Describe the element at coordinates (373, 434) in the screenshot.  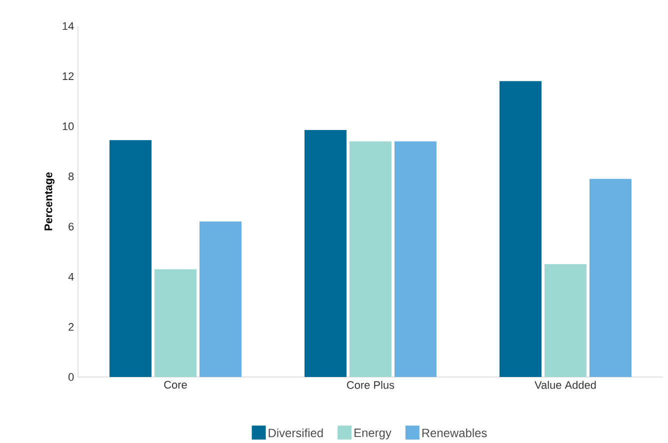
I see `legend-label: Energy` at that location.